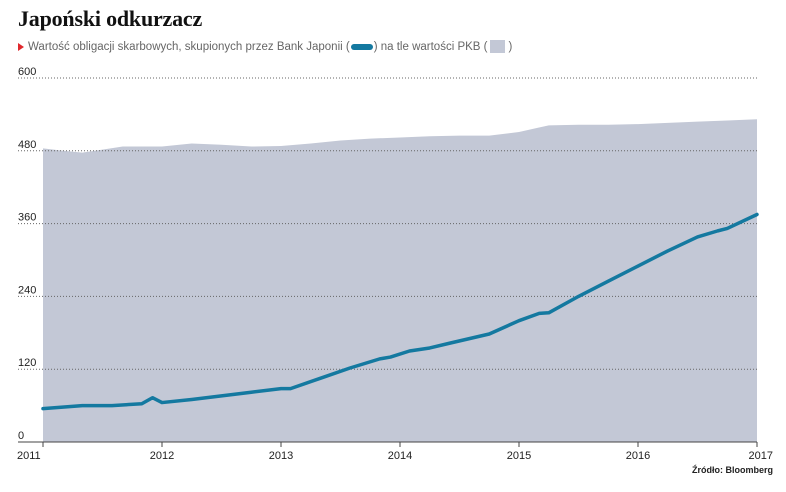  What do you see at coordinates (29, 456) in the screenshot?
I see `x-tick-label: 2011` at bounding box center [29, 456].